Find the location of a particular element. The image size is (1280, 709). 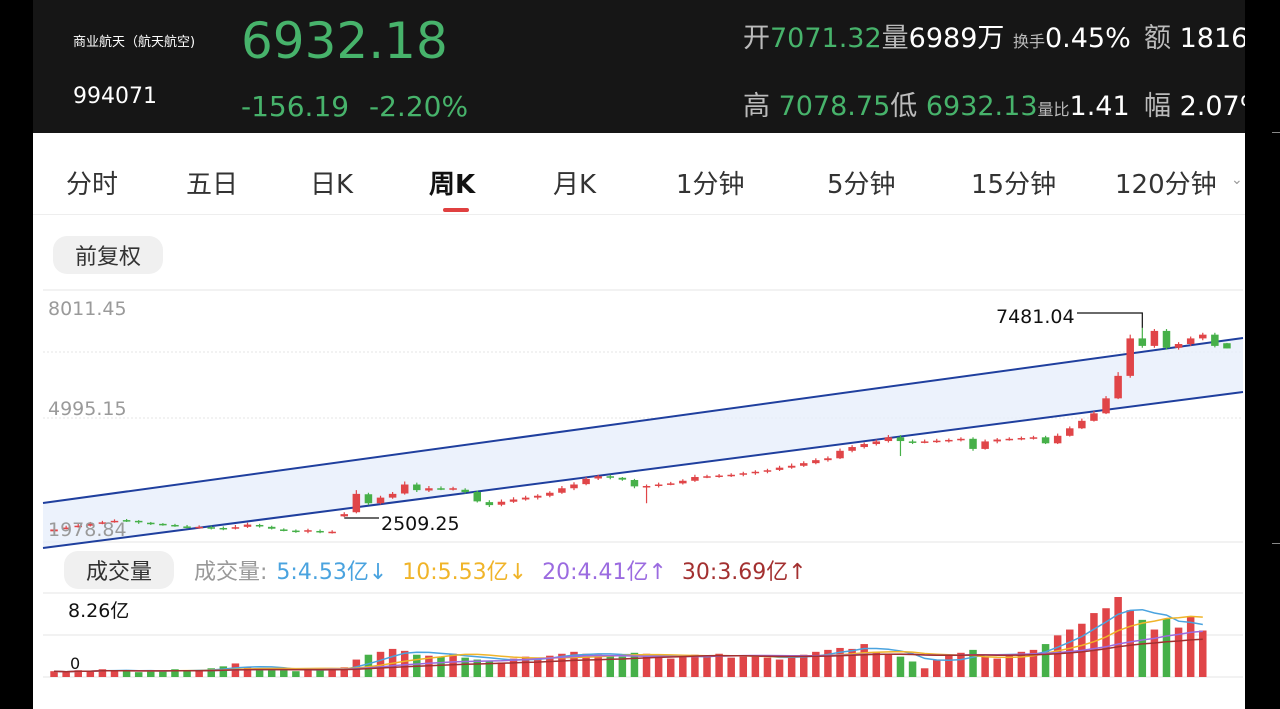

volume-value: 6989万 is located at coordinates (956, 38).